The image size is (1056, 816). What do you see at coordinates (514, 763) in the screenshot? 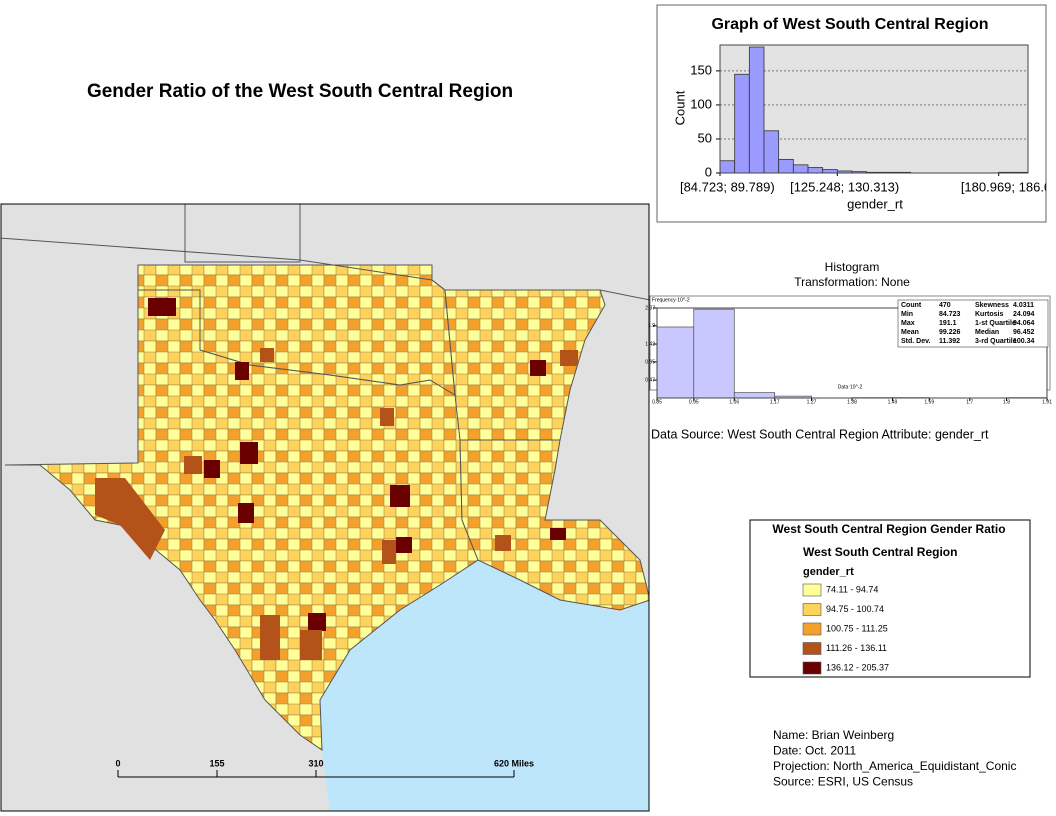
I see `scale-label: 620 Miles` at bounding box center [514, 763].